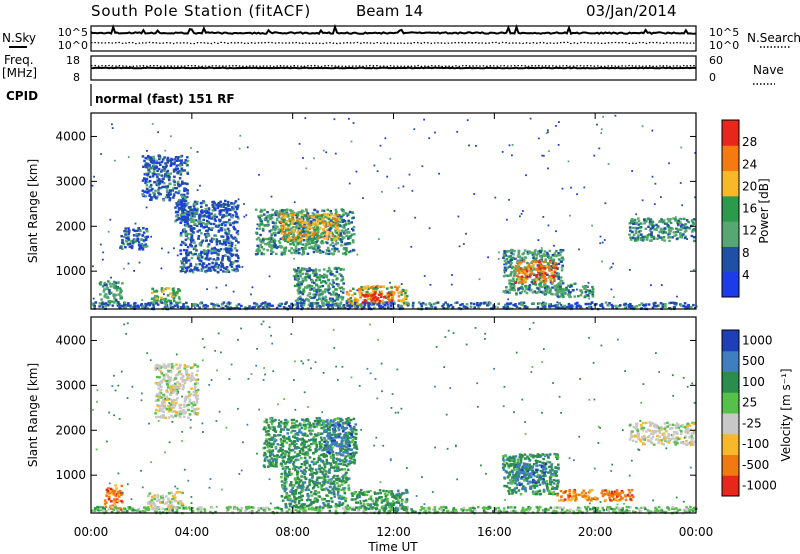 This screenshot has height=554, width=800. Describe the element at coordinates (19, 60) in the screenshot. I see `freq-label: Freq.` at that location.